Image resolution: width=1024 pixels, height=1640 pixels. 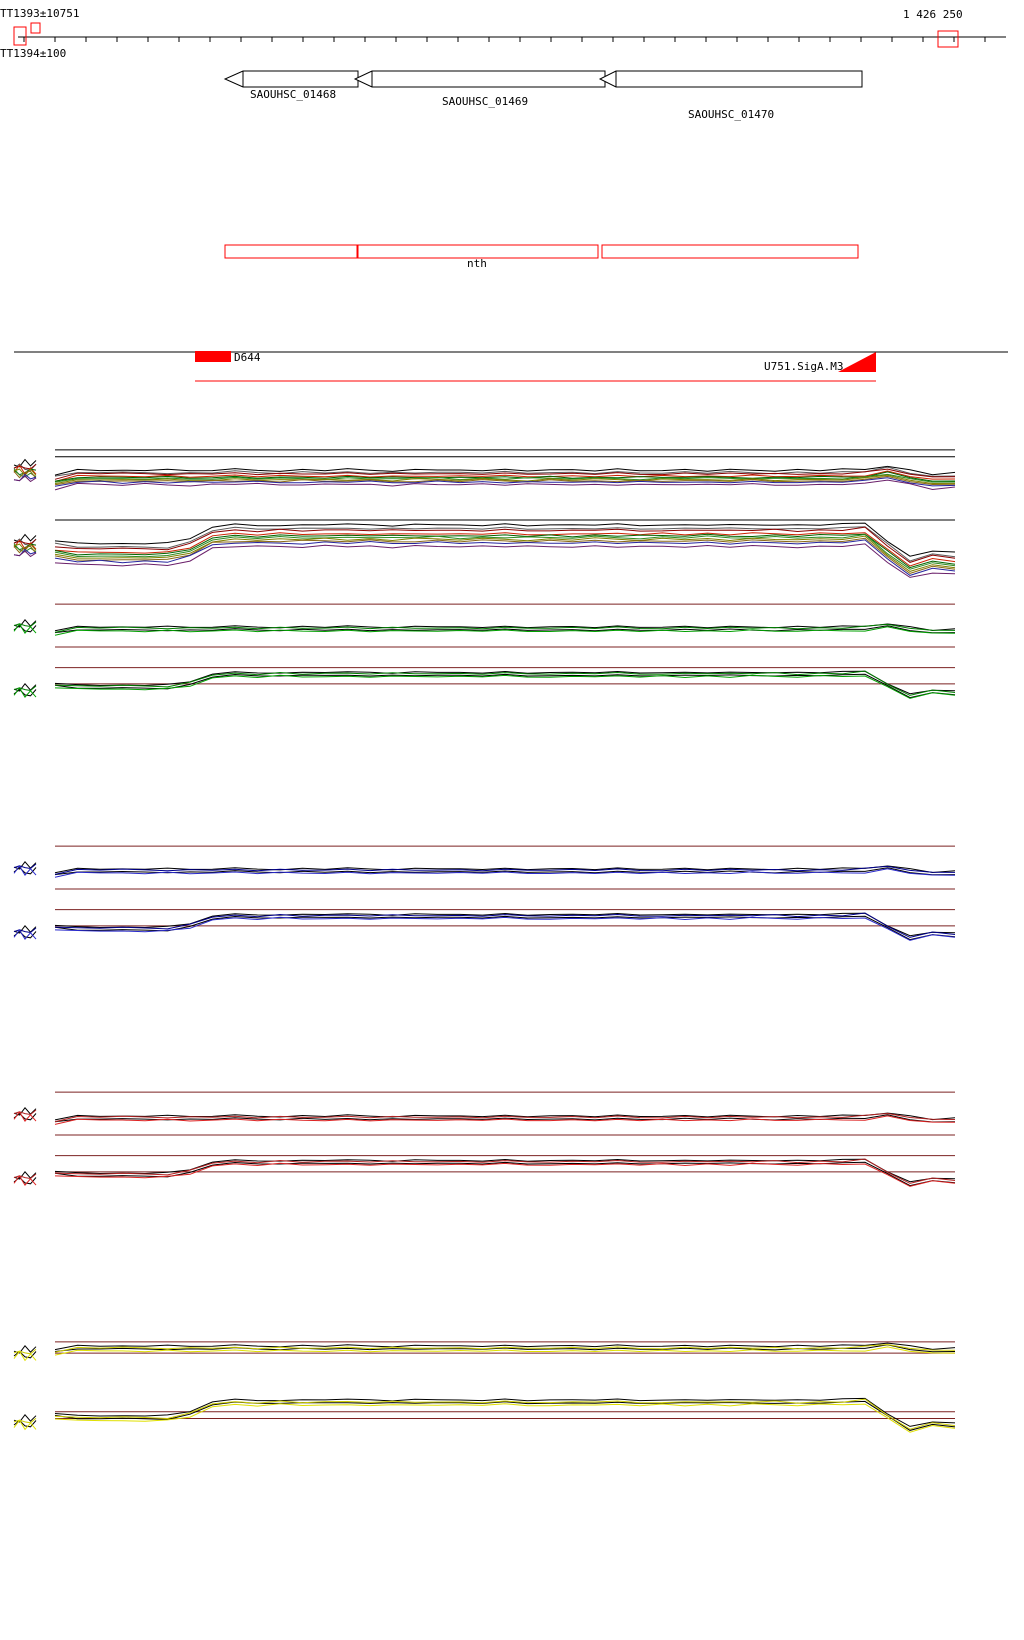 What do you see at coordinates (40, 13) in the screenshot?
I see `left-position-label-top: TT1393±10751` at bounding box center [40, 13].